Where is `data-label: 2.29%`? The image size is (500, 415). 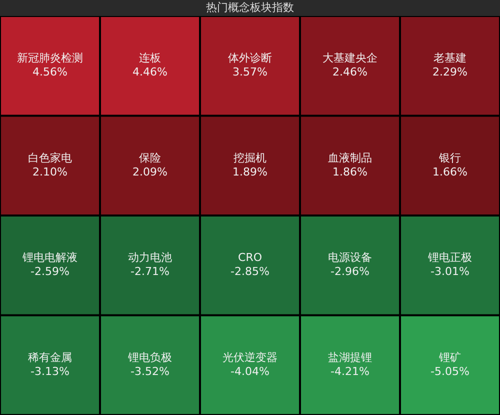 data-label: 2.29% is located at coordinates (450, 72).